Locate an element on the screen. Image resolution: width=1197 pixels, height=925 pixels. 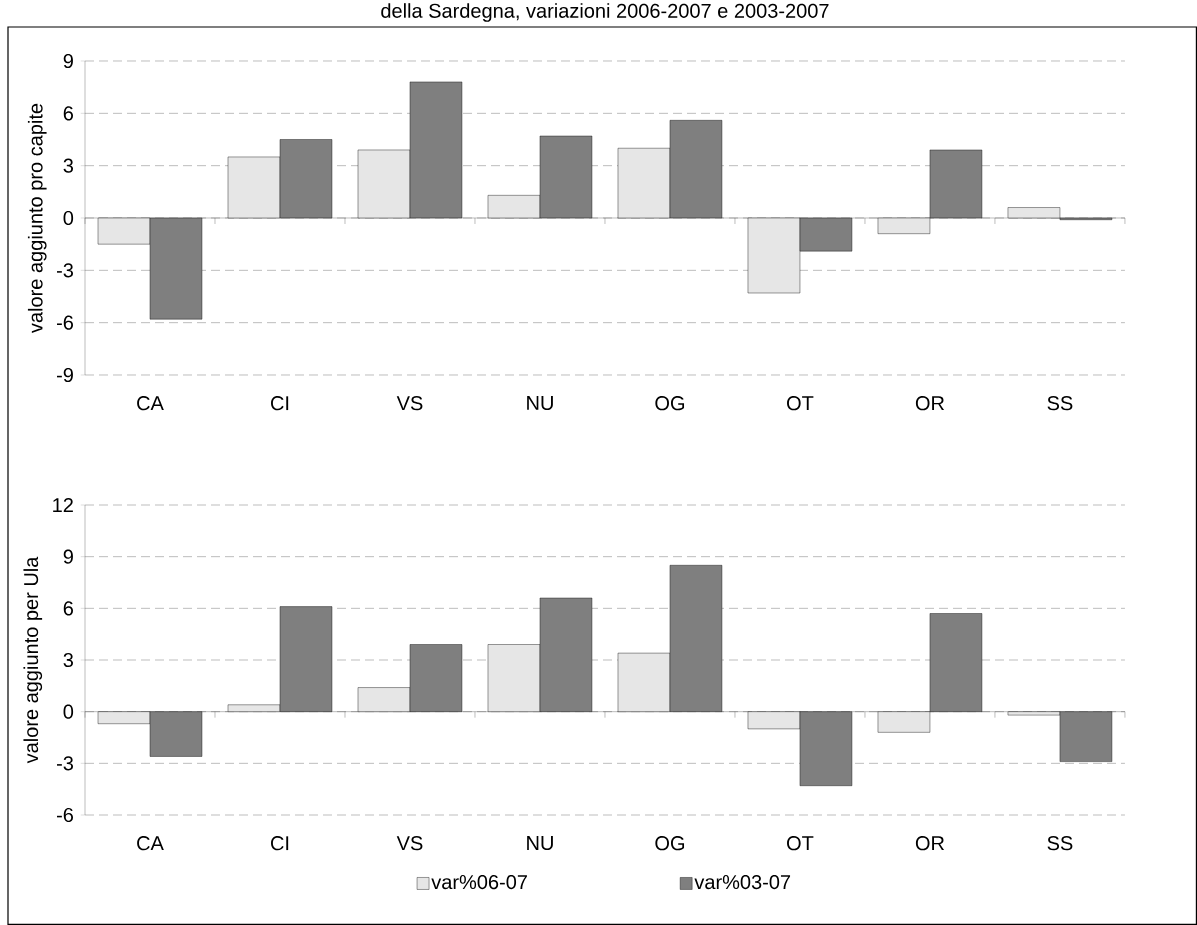
y-tick-label: 12 is located at coordinates (63, 505).